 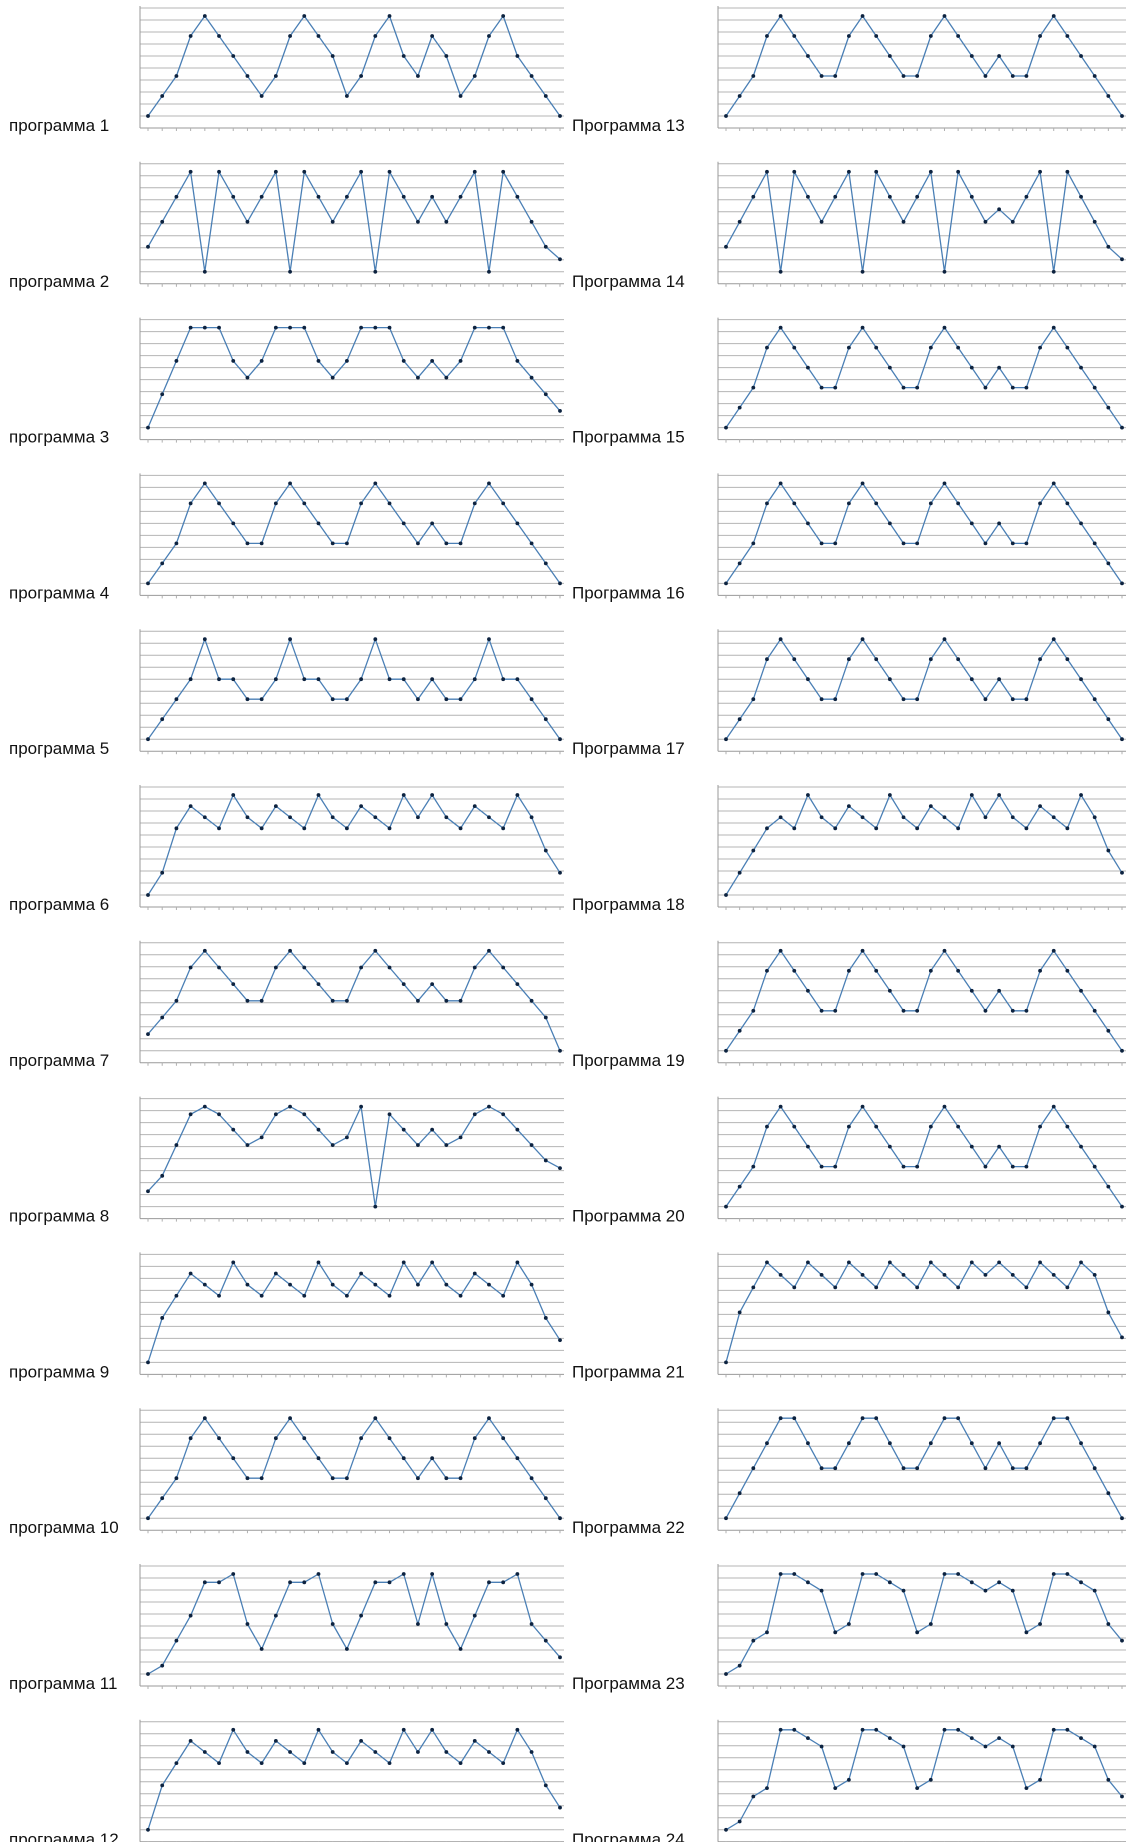 What do you see at coordinates (628, 1683) in the screenshot?
I see `chart-title: Программа 23` at bounding box center [628, 1683].